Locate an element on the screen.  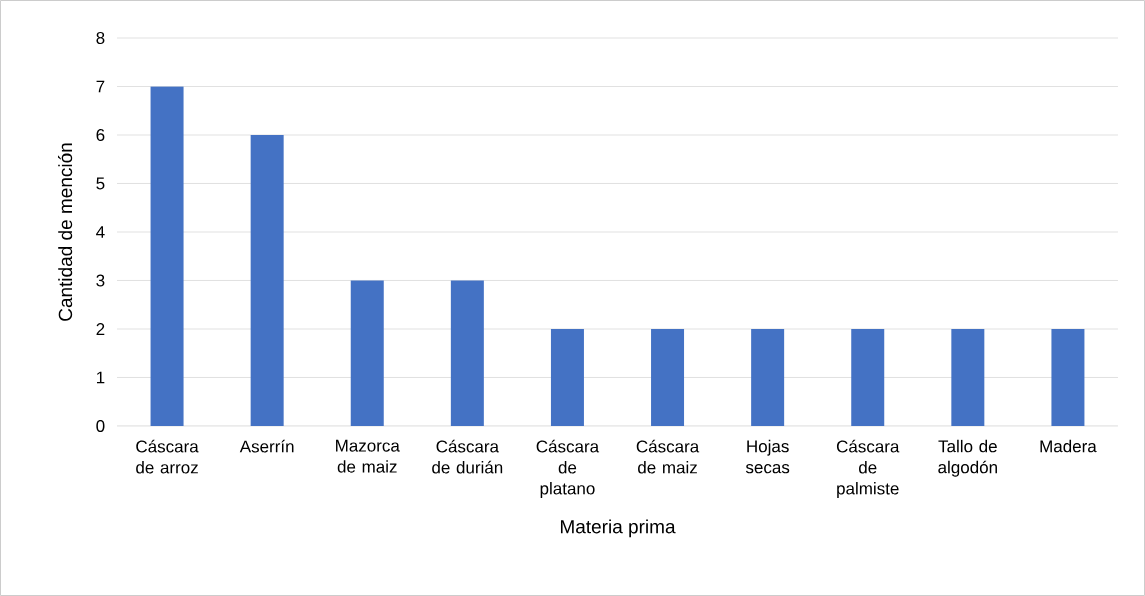
y-tick-label: 7 is located at coordinates (100, 86).